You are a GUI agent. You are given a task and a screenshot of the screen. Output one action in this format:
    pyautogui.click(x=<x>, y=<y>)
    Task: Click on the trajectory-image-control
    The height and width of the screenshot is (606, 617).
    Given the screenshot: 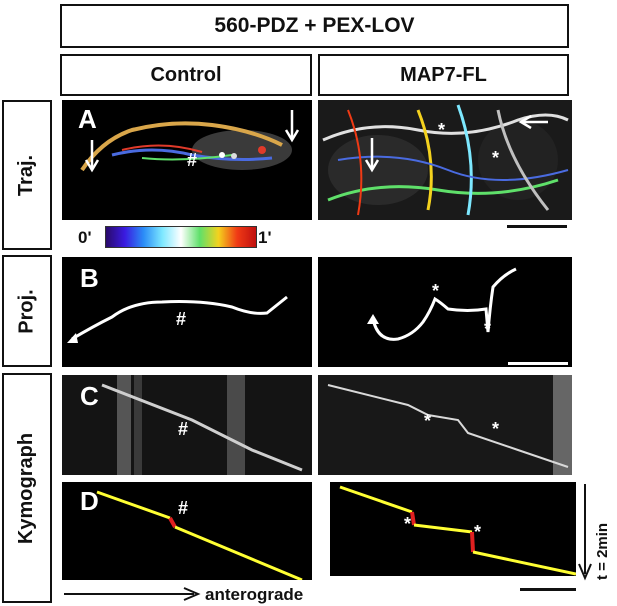 What is the action you would take?
    pyautogui.click(x=190, y=141)
    